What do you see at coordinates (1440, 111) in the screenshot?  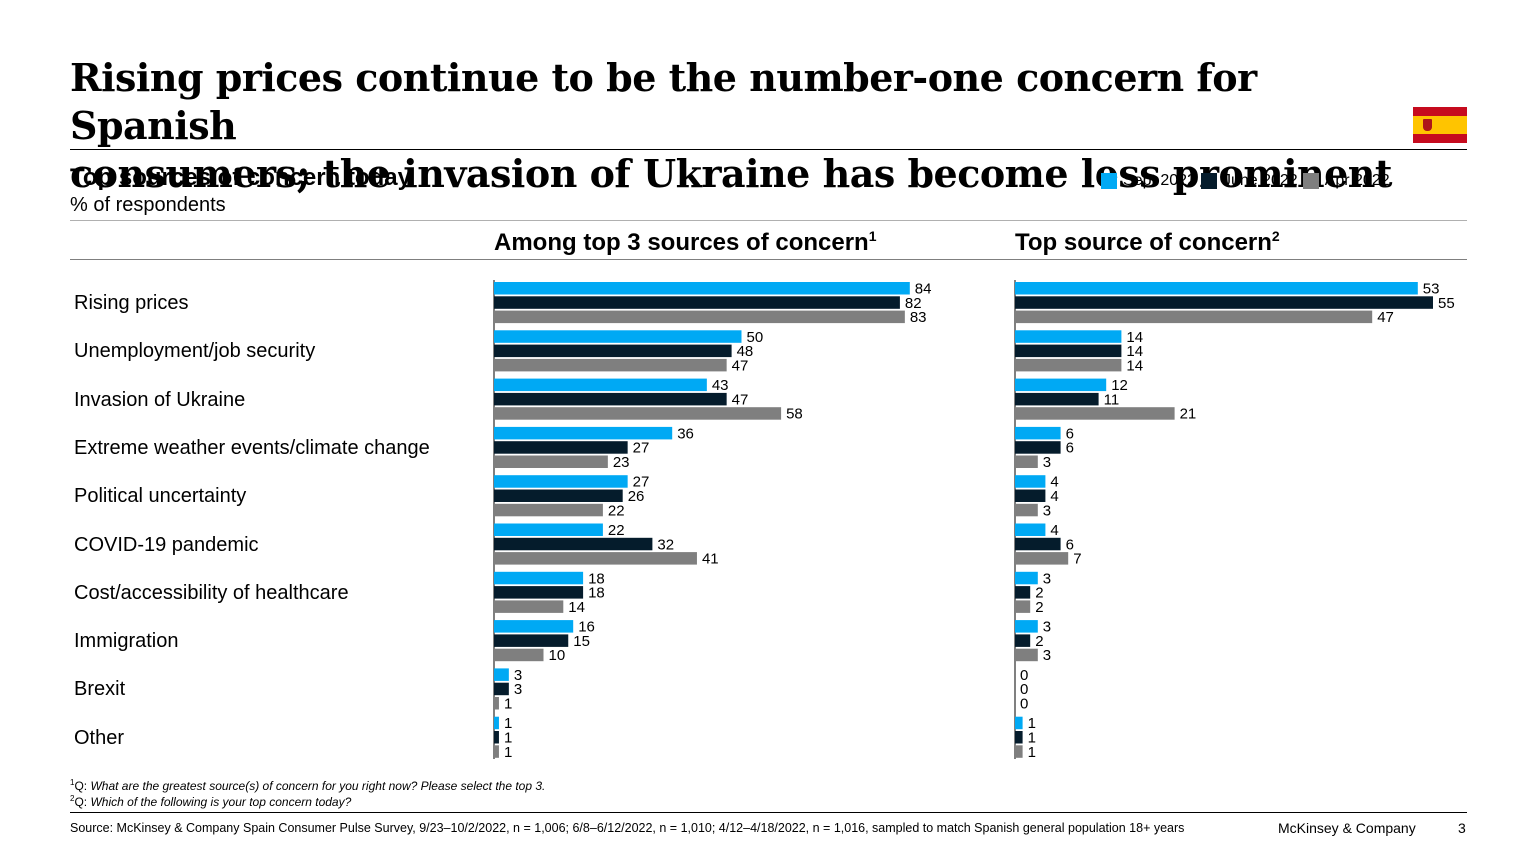 I see `flag-stripe-top` at bounding box center [1440, 111].